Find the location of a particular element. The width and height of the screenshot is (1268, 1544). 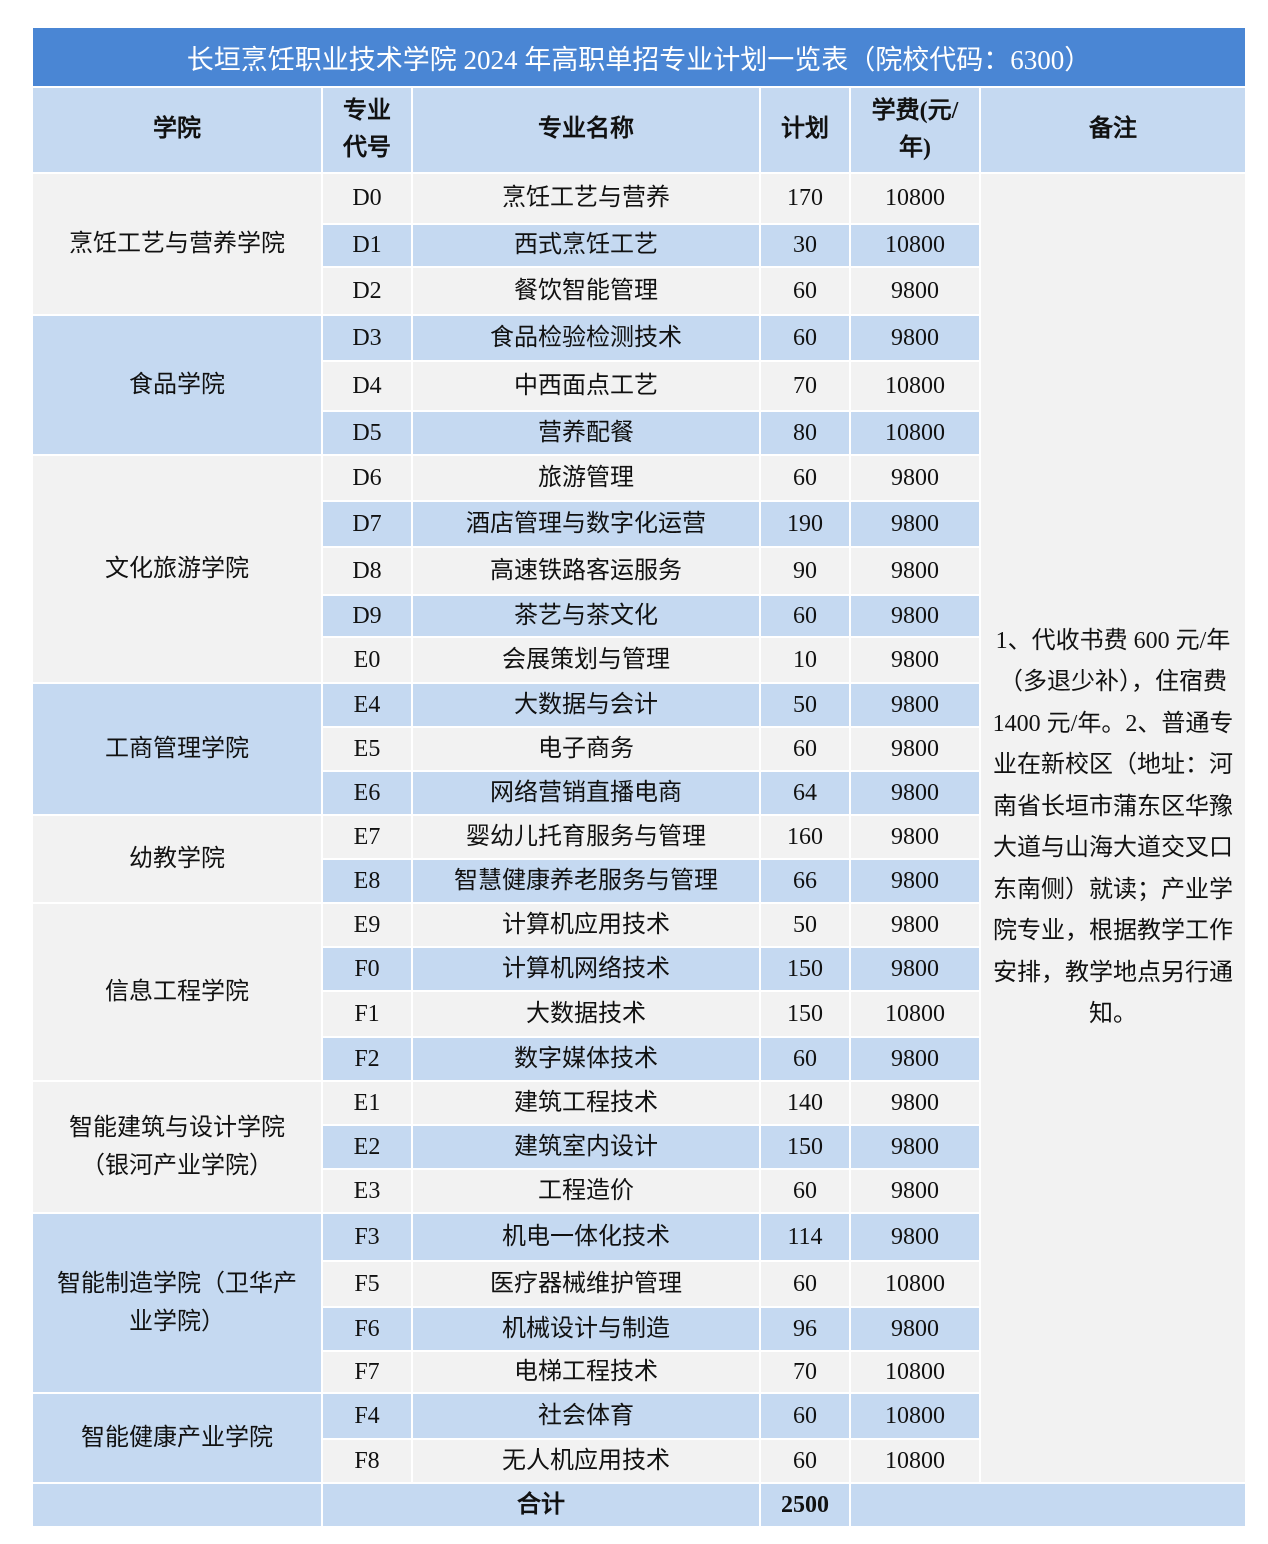

major-plan: 80 is located at coordinates (805, 433).